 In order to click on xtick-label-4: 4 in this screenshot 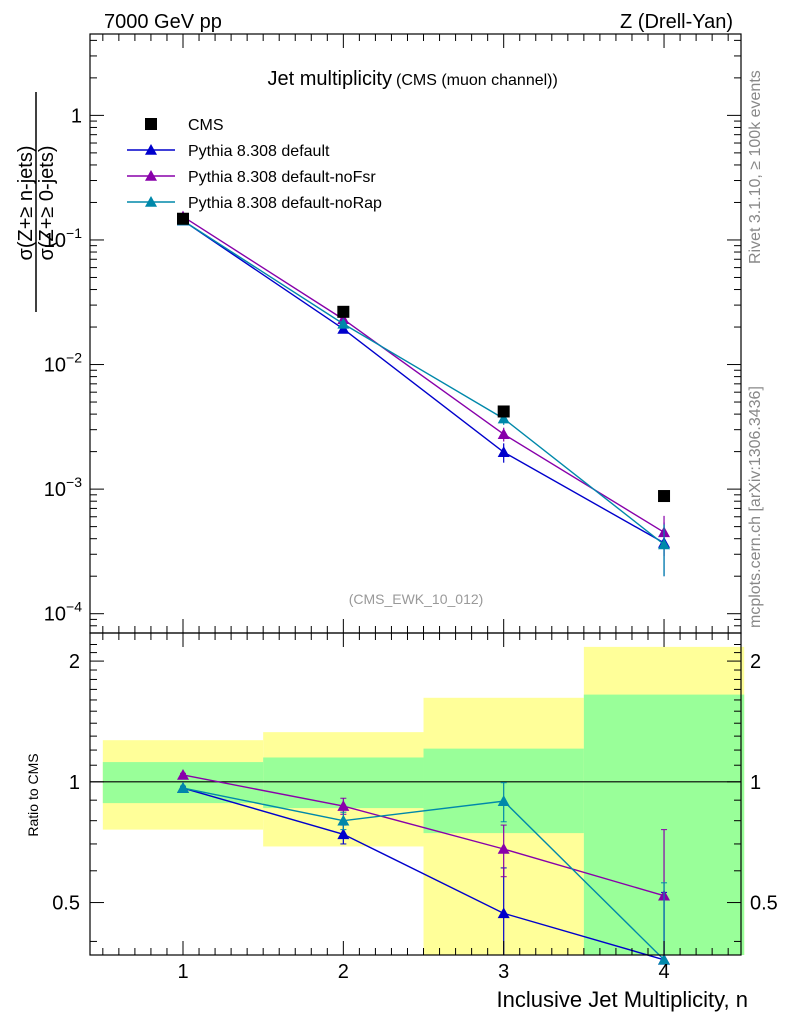, I will do `click(663, 972)`.